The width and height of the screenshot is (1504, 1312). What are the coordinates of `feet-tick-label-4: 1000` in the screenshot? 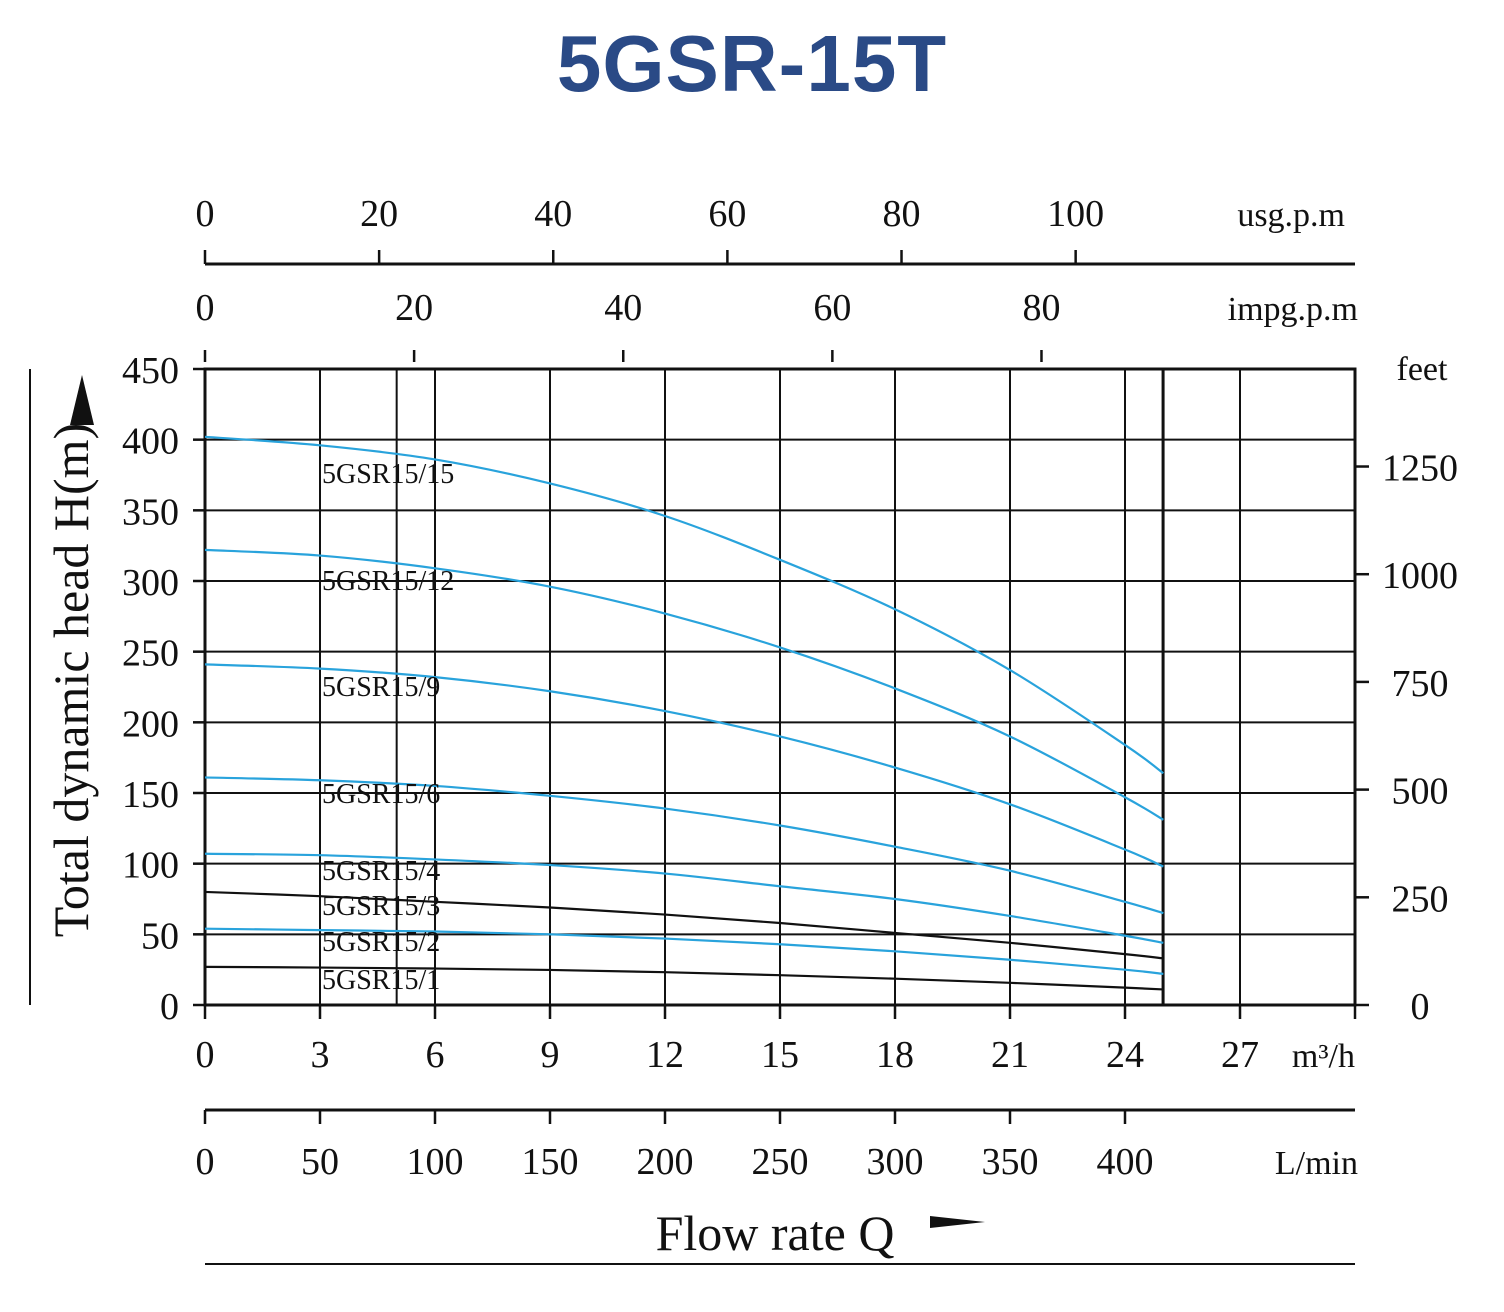 It's located at (1420, 576).